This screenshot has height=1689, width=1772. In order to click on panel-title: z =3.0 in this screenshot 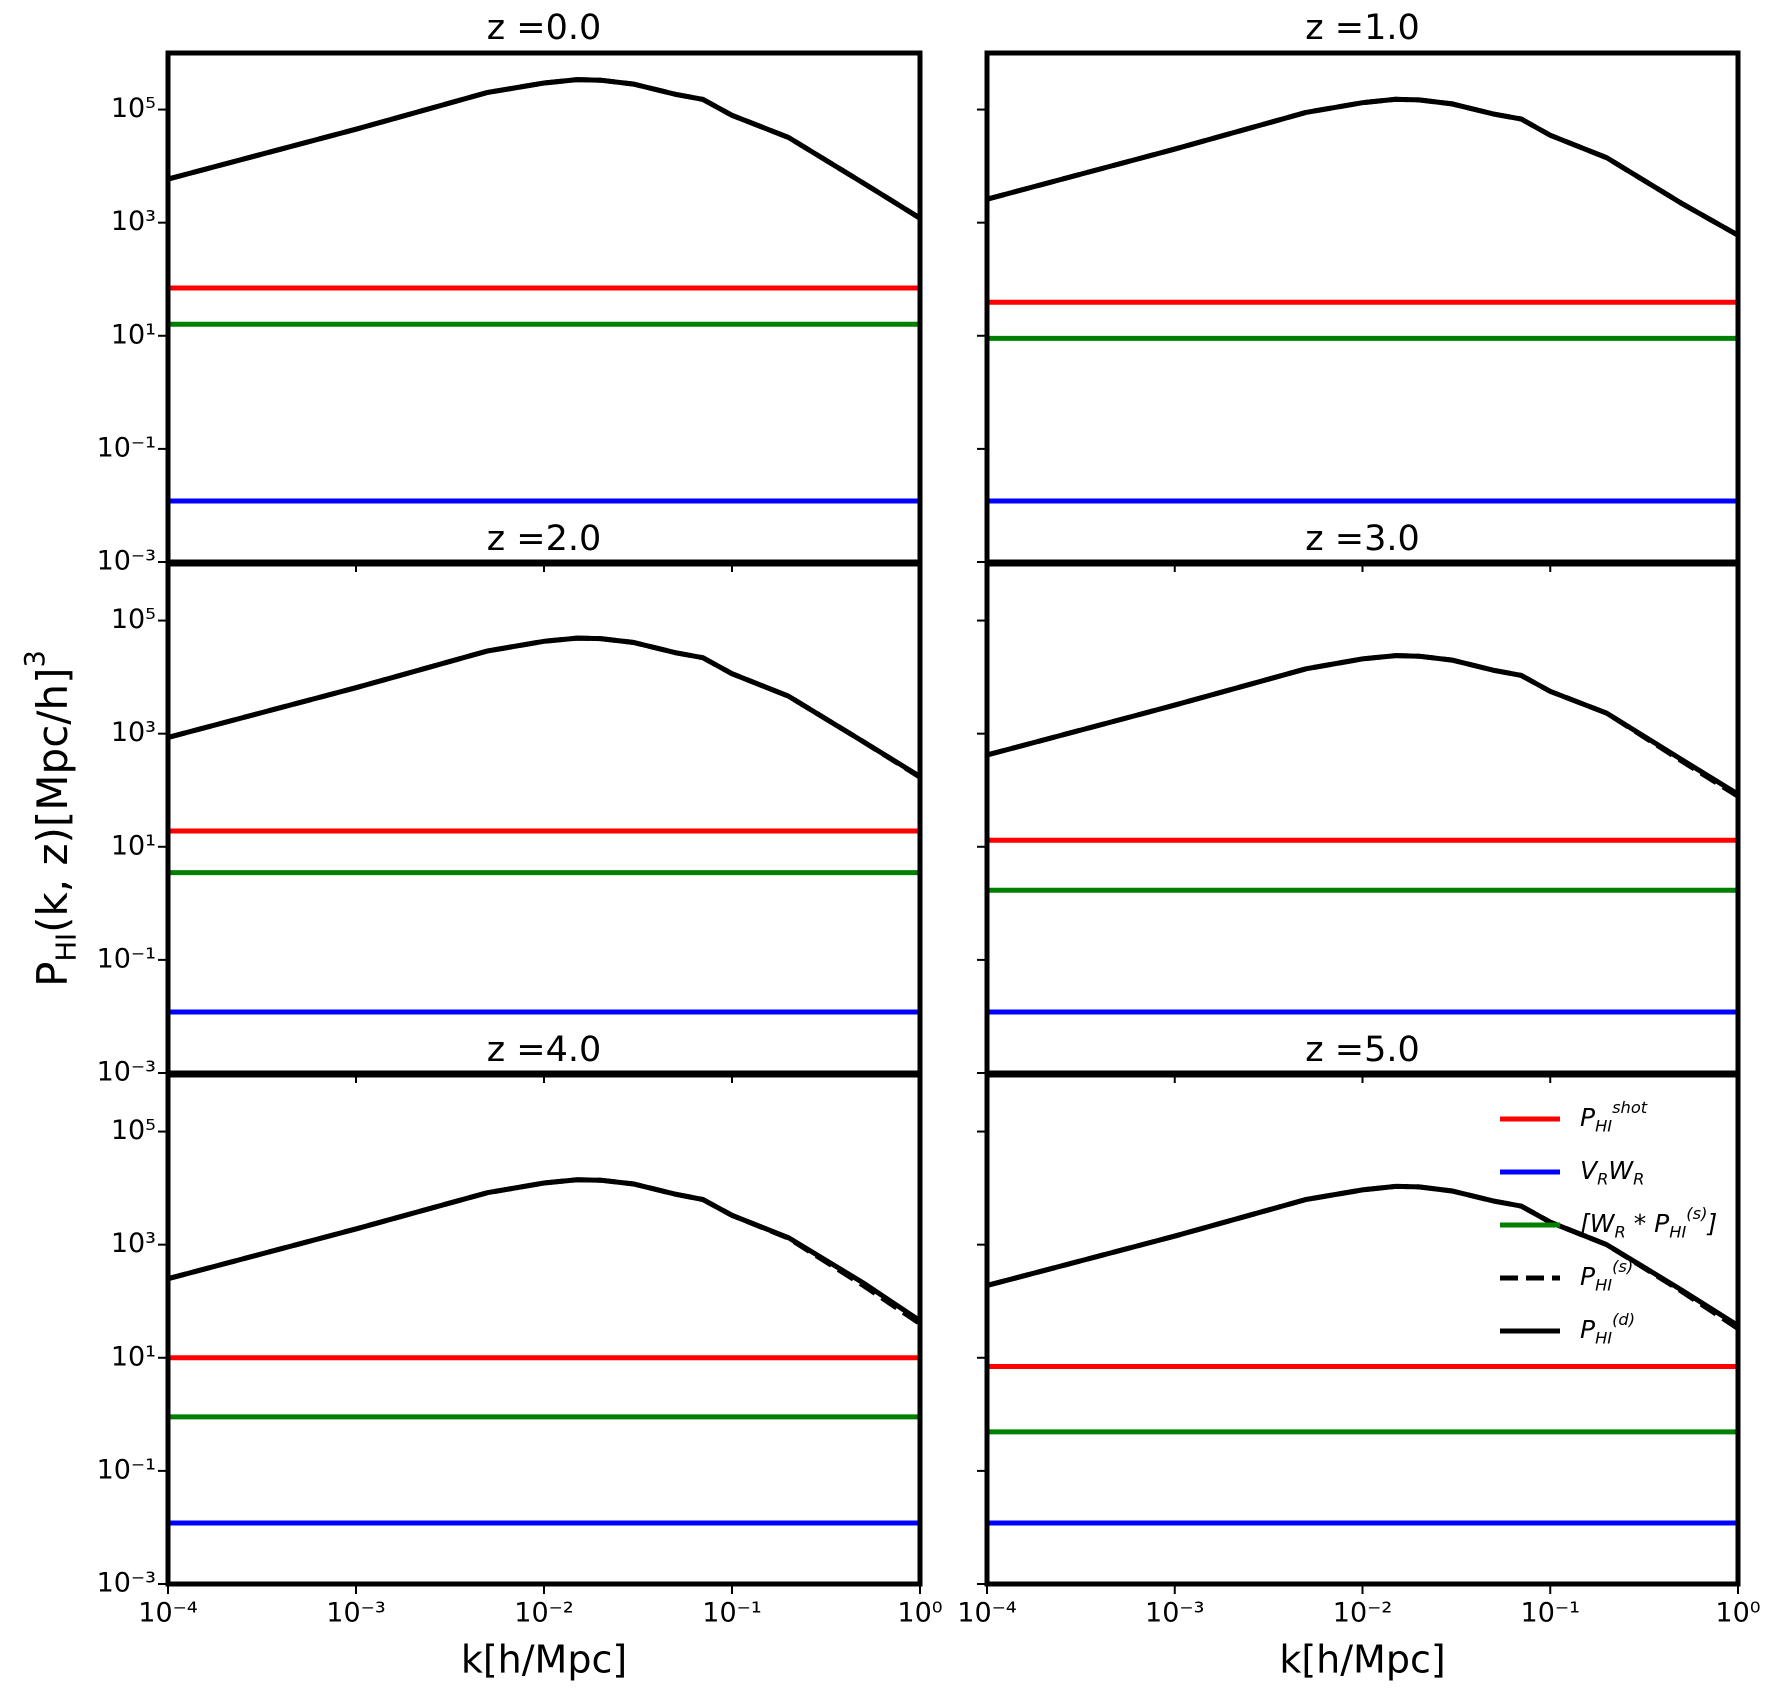, I will do `click(1362, 539)`.